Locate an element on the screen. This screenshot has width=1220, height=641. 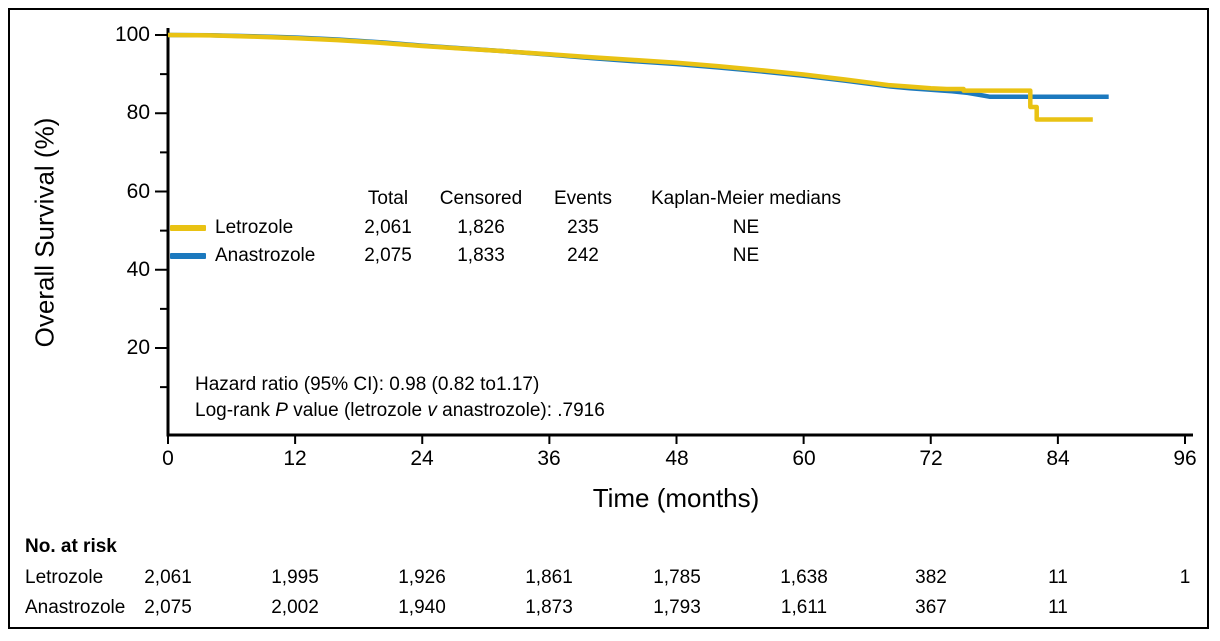
at-risk-title: No. at risk is located at coordinates (71, 546).